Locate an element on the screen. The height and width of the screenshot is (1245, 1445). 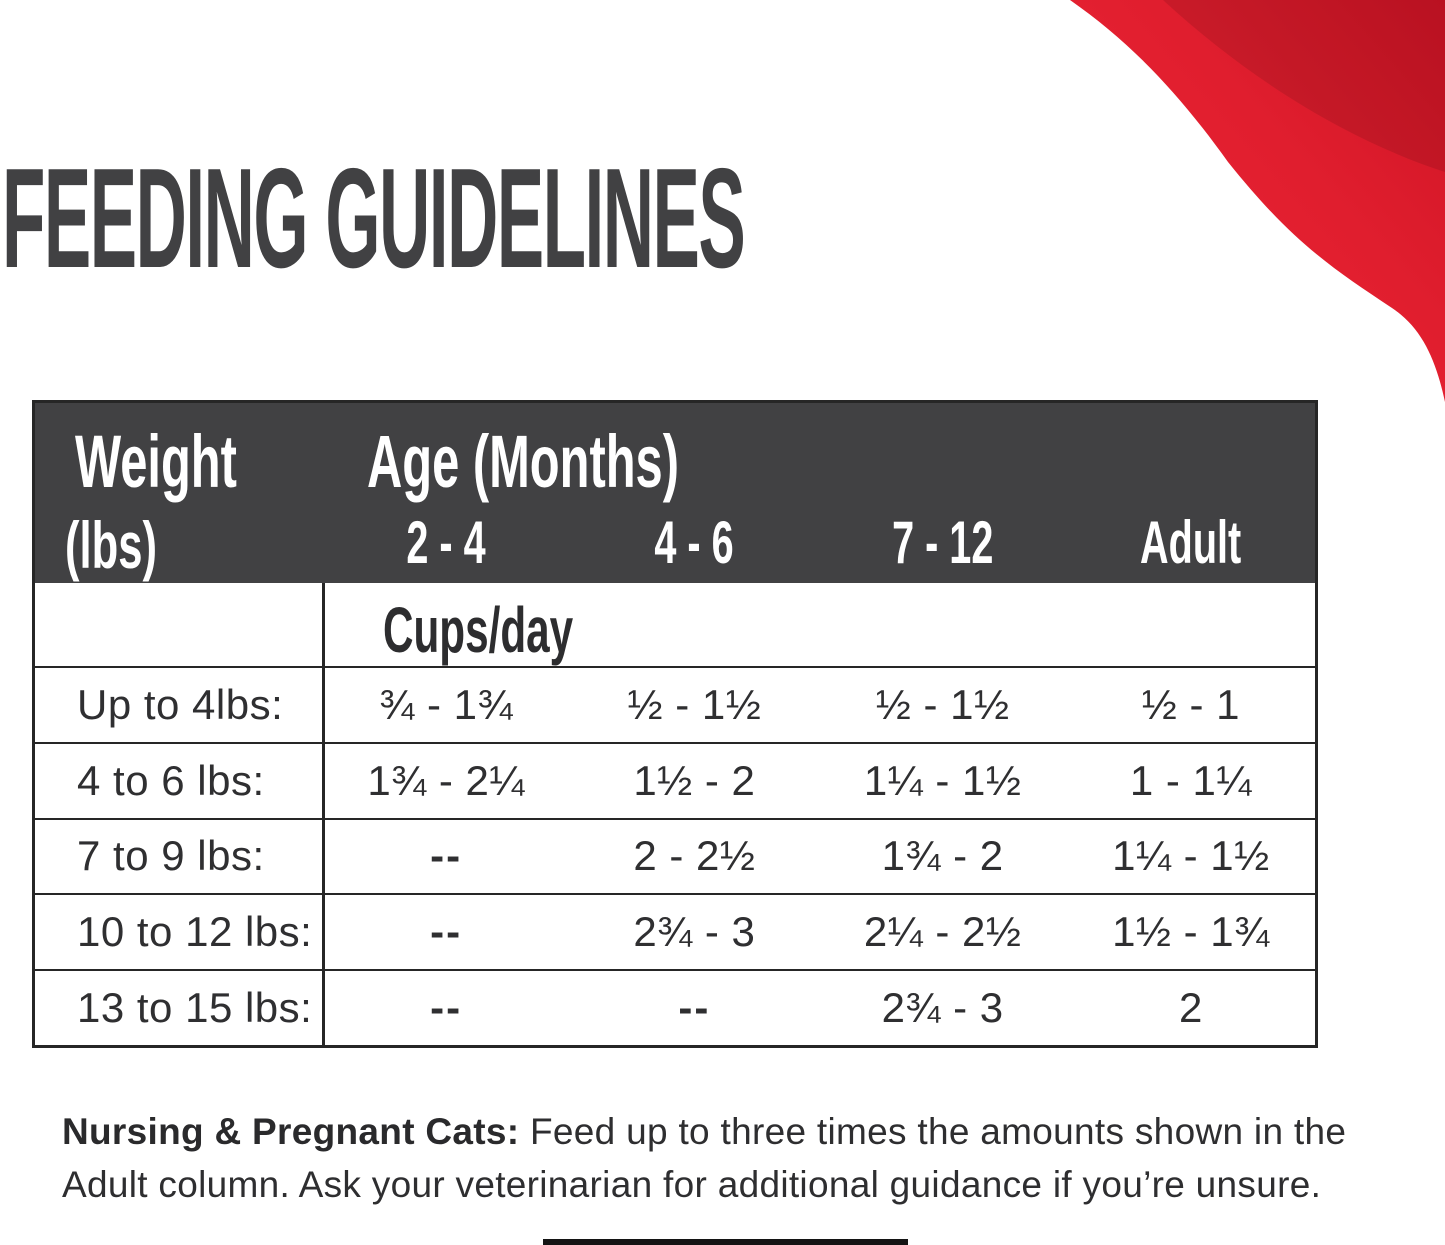
table-row: 10 to 12 lbs: -- 2¾ - 3 2¼ - 2½ 1½ - 1¾ is located at coordinates (675, 931).